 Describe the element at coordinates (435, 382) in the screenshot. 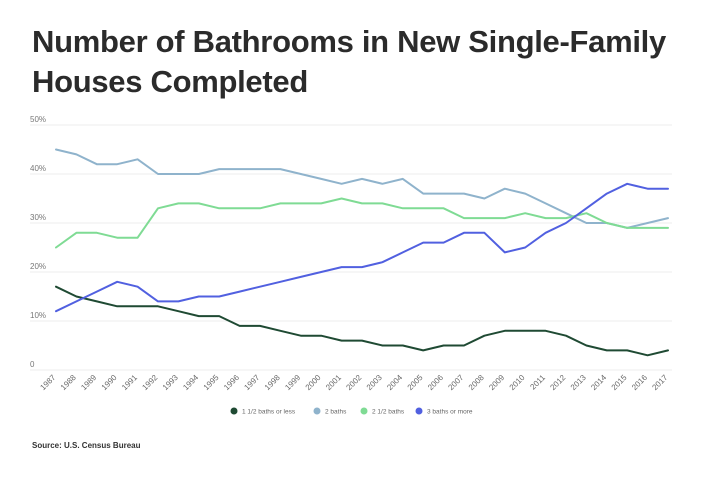

I see `x-tick-label: 2006` at that location.